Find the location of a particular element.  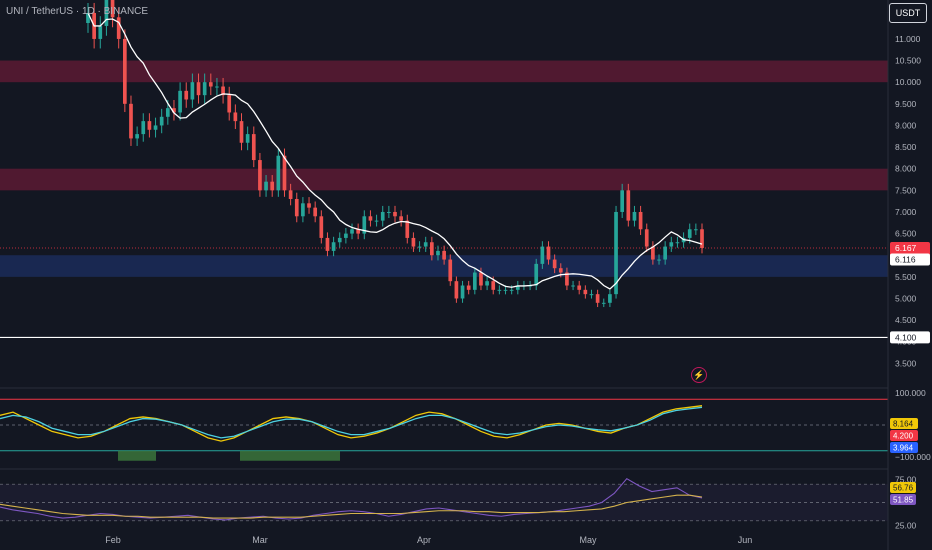

y-tick-label: 8.500 is located at coordinates (906, 147).